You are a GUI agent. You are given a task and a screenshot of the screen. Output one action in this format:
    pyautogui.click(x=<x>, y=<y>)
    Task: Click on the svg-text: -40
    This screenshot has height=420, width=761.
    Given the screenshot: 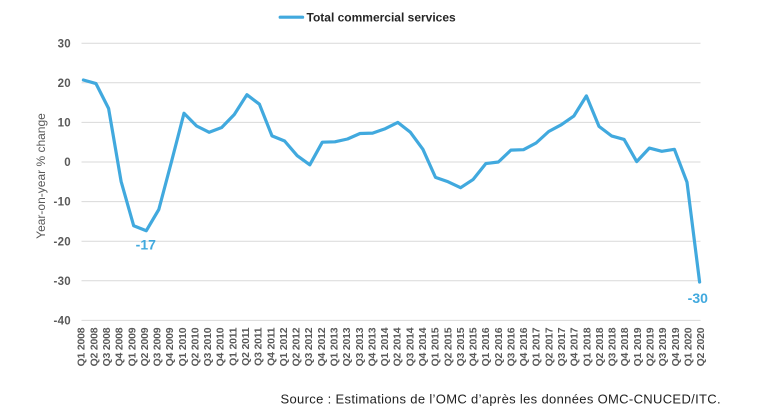 What is the action you would take?
    pyautogui.click(x=62, y=322)
    